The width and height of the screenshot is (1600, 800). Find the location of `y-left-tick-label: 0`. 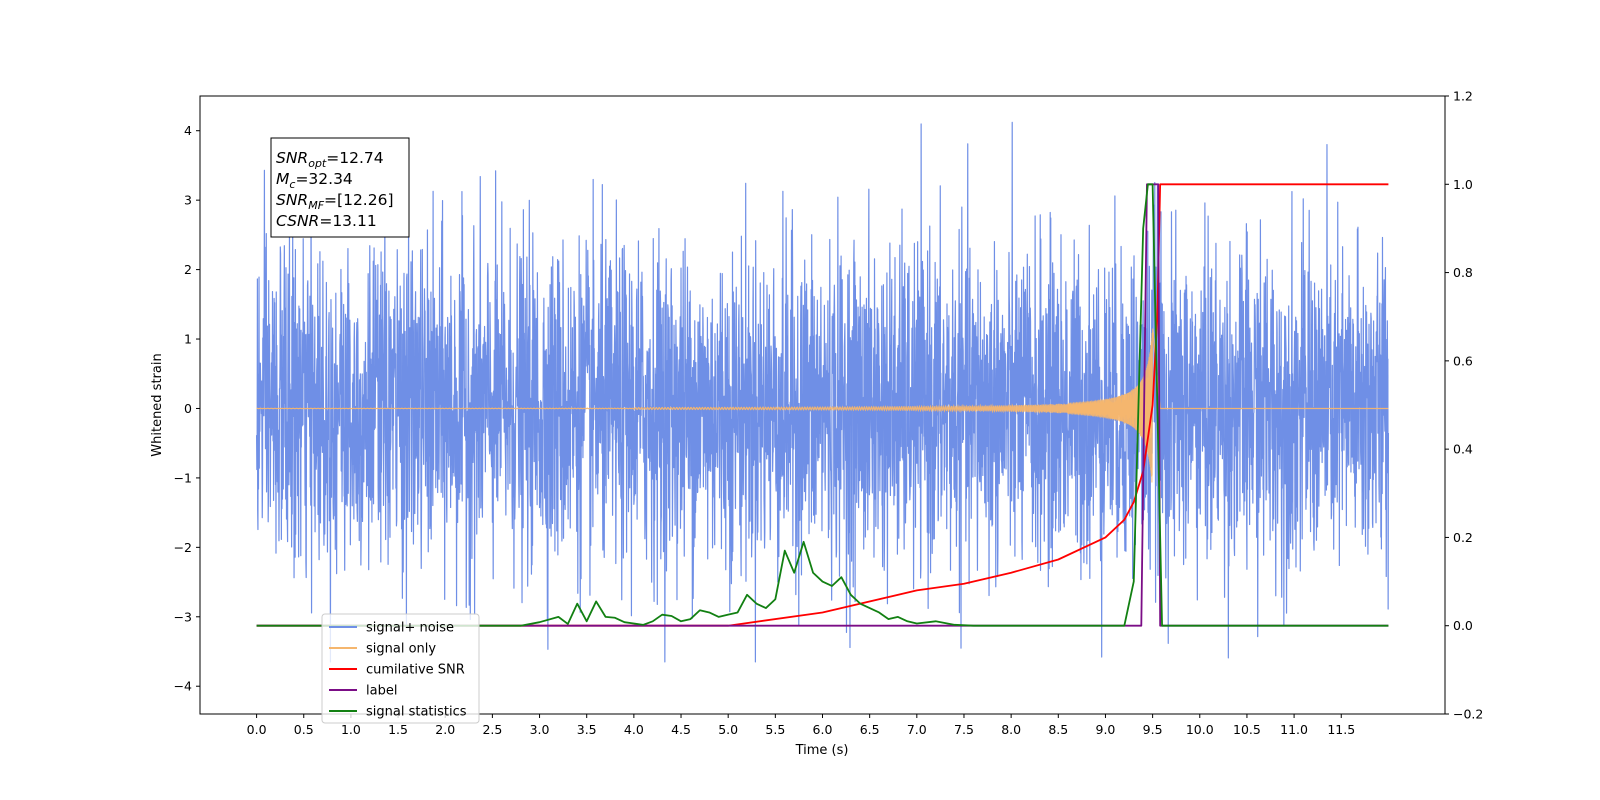

y-left-tick-label: 0 is located at coordinates (188, 408).